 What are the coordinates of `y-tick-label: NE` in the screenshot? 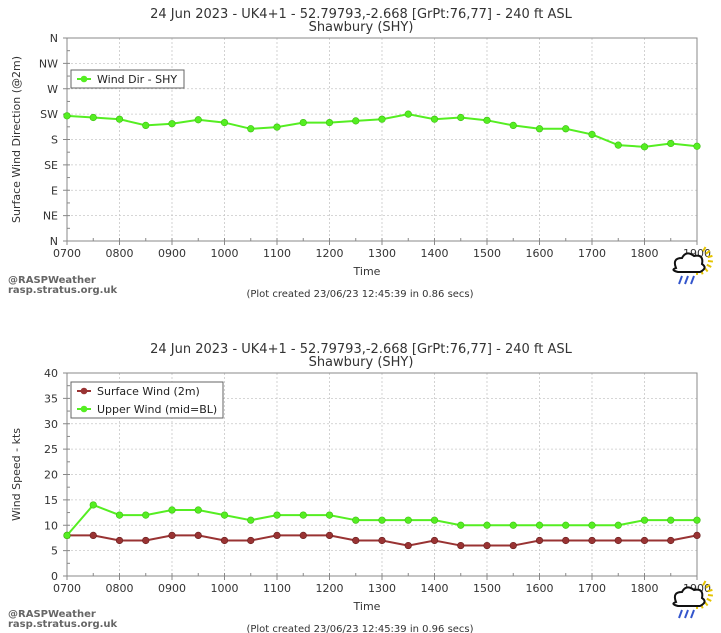 It's located at (50, 216).